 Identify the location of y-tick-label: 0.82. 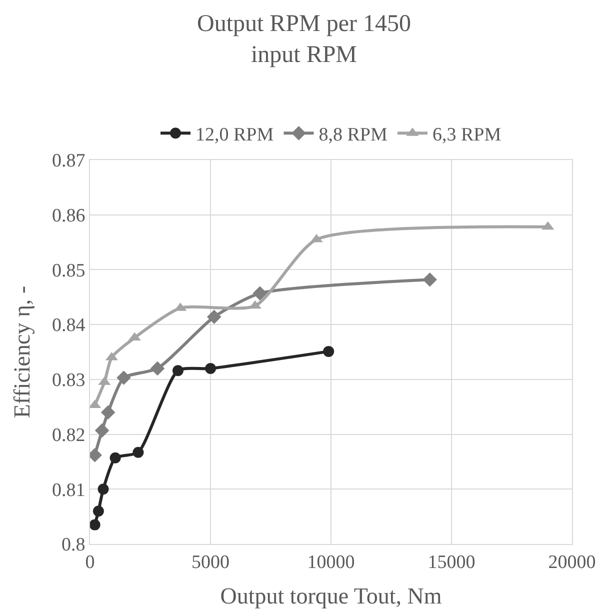
(69, 435).